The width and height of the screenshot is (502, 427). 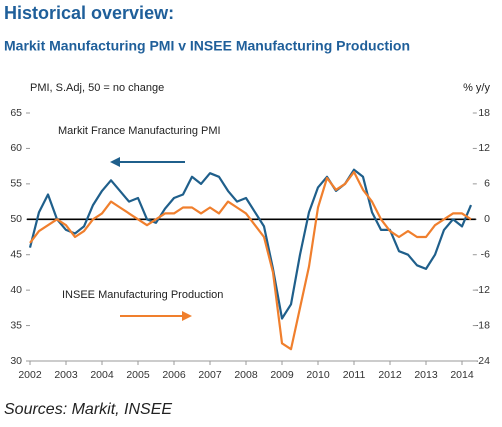 What do you see at coordinates (16, 290) in the screenshot?
I see `y-tick-label: 40` at bounding box center [16, 290].